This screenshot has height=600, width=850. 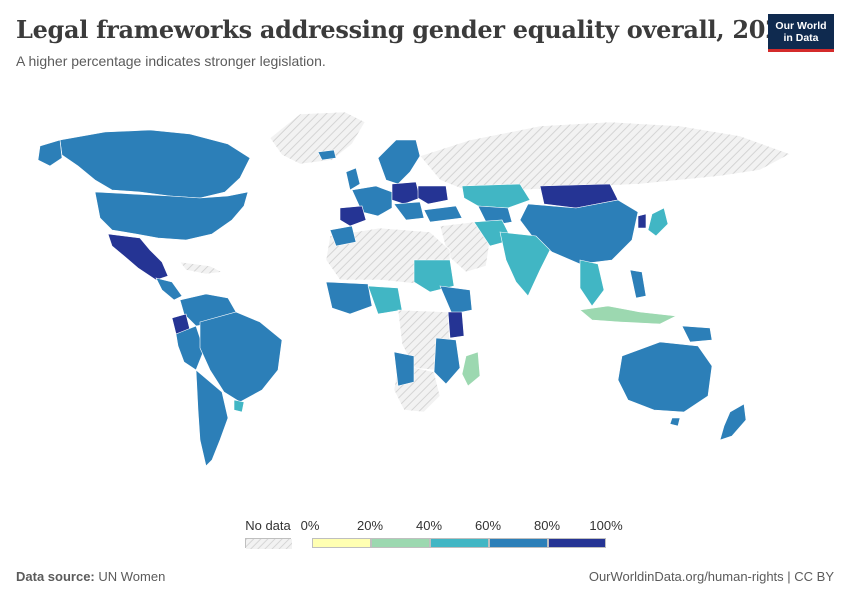 I want to click on region-west-africa, so click(x=349, y=298).